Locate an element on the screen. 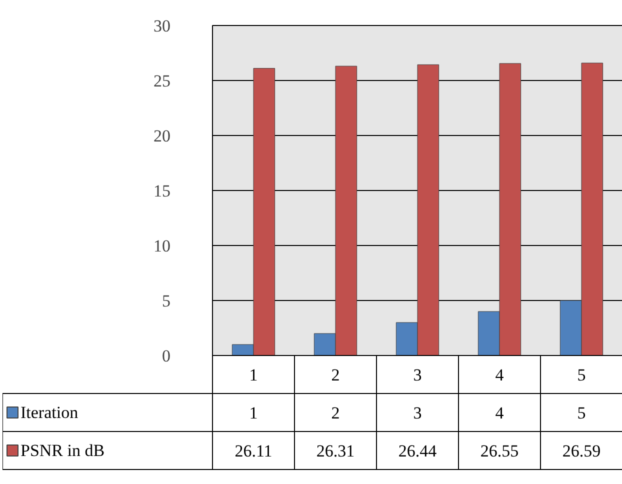  y-tick-label: 15 is located at coordinates (162, 191).